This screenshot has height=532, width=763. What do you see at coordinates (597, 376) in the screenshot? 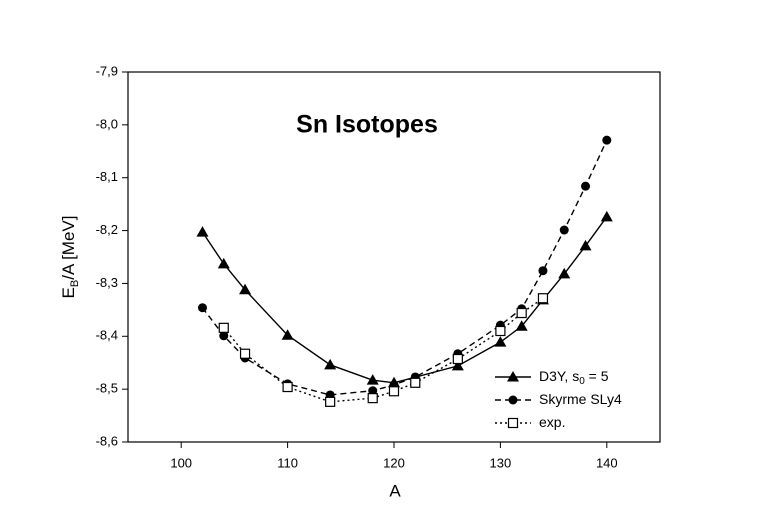
I see `legend-label-rest: = 5` at bounding box center [597, 376].